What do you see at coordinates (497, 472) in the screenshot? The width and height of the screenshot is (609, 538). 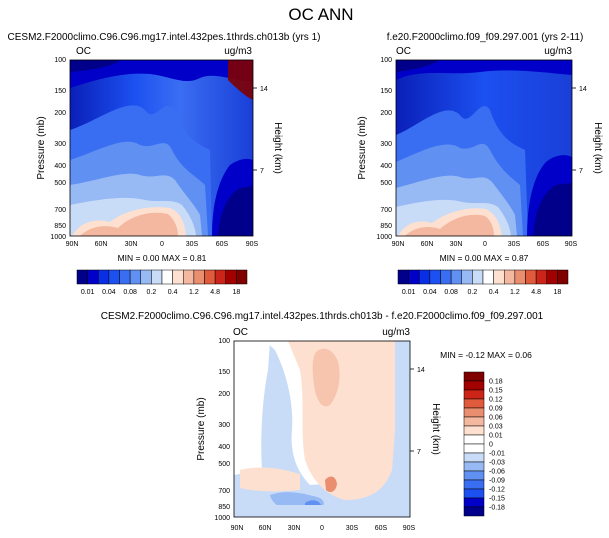 I see `colorbar-label: -0.06` at bounding box center [497, 472].